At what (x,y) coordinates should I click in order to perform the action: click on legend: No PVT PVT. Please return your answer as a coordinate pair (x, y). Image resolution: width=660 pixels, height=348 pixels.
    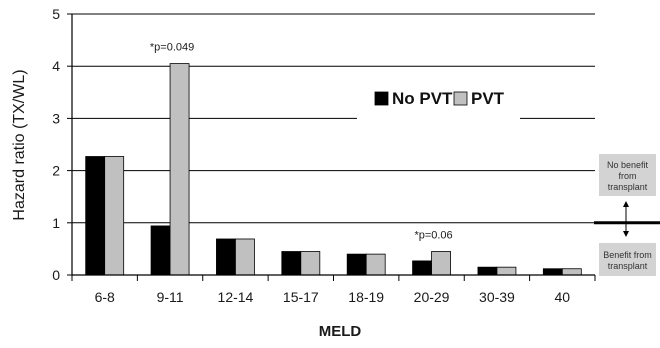
    Looking at the image, I should click on (439, 98).